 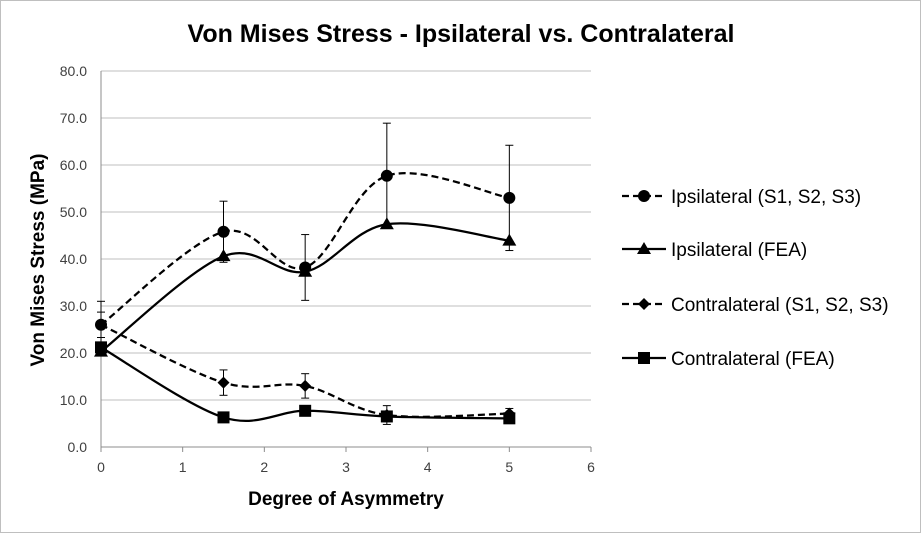 I want to click on y-tick-labels: 0.0 10.0 20.0 30.0 40.0 50.0 60.0 70.0 80.0, so click(x=73, y=259).